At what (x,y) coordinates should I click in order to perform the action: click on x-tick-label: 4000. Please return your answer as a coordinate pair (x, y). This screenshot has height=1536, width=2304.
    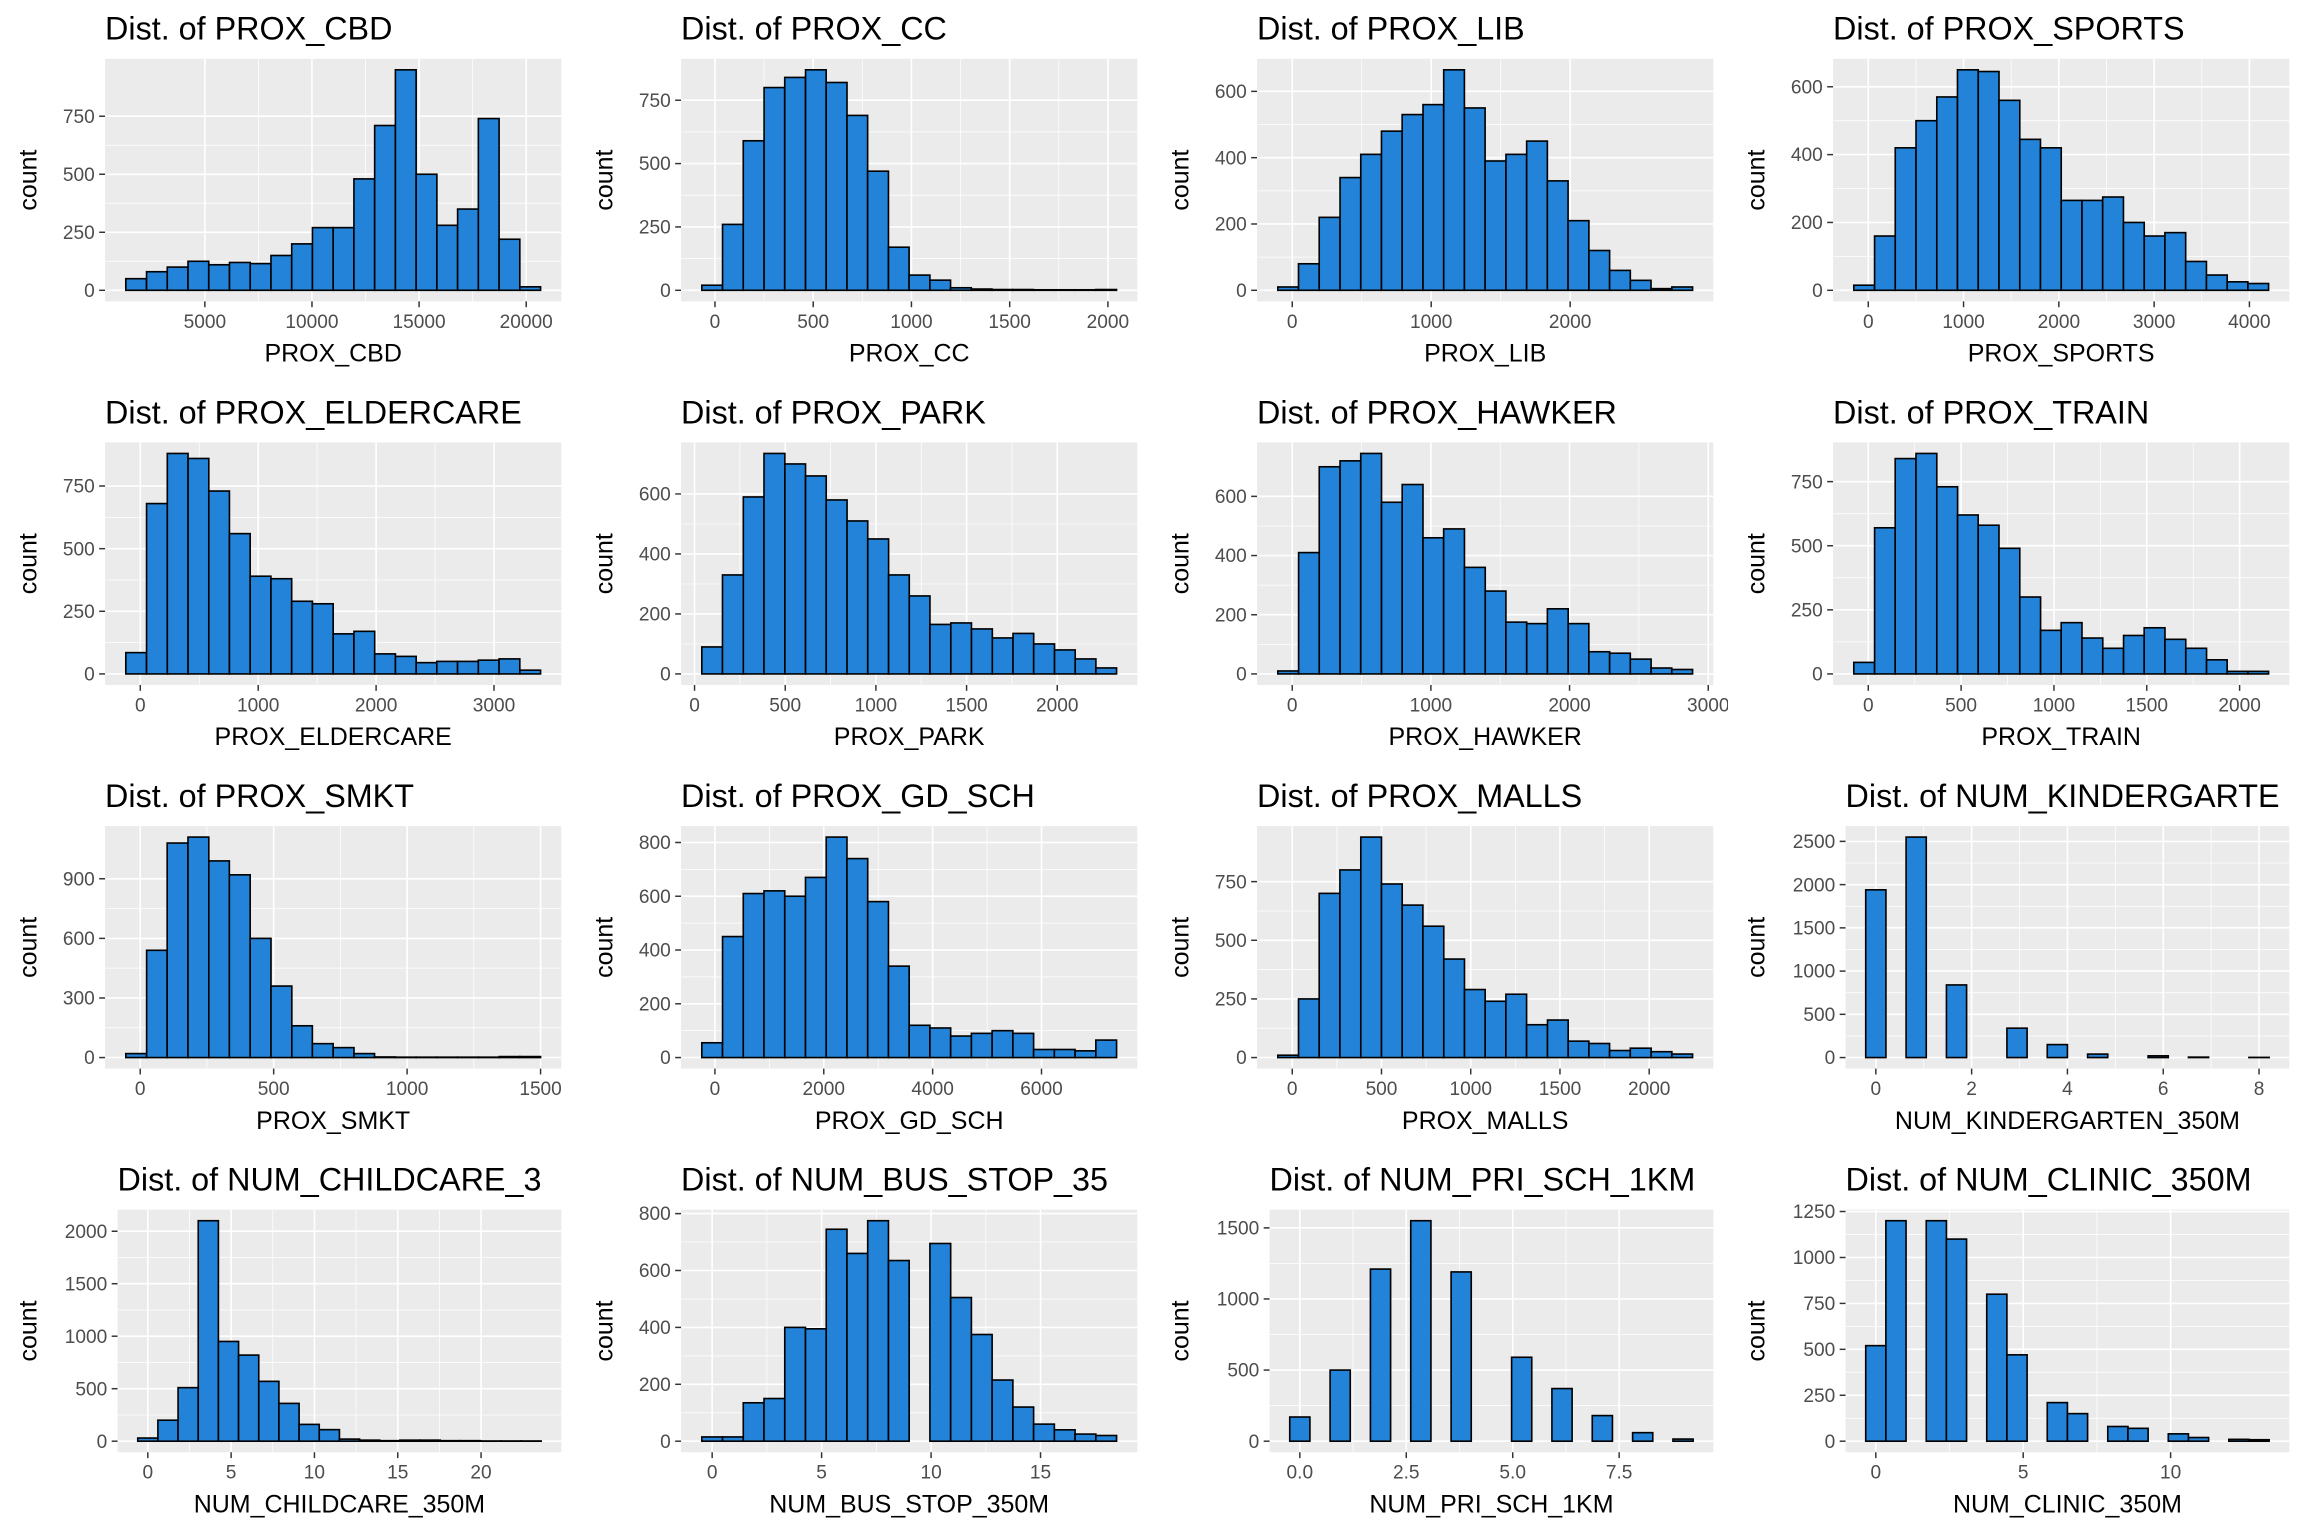
    Looking at the image, I should click on (2249, 322).